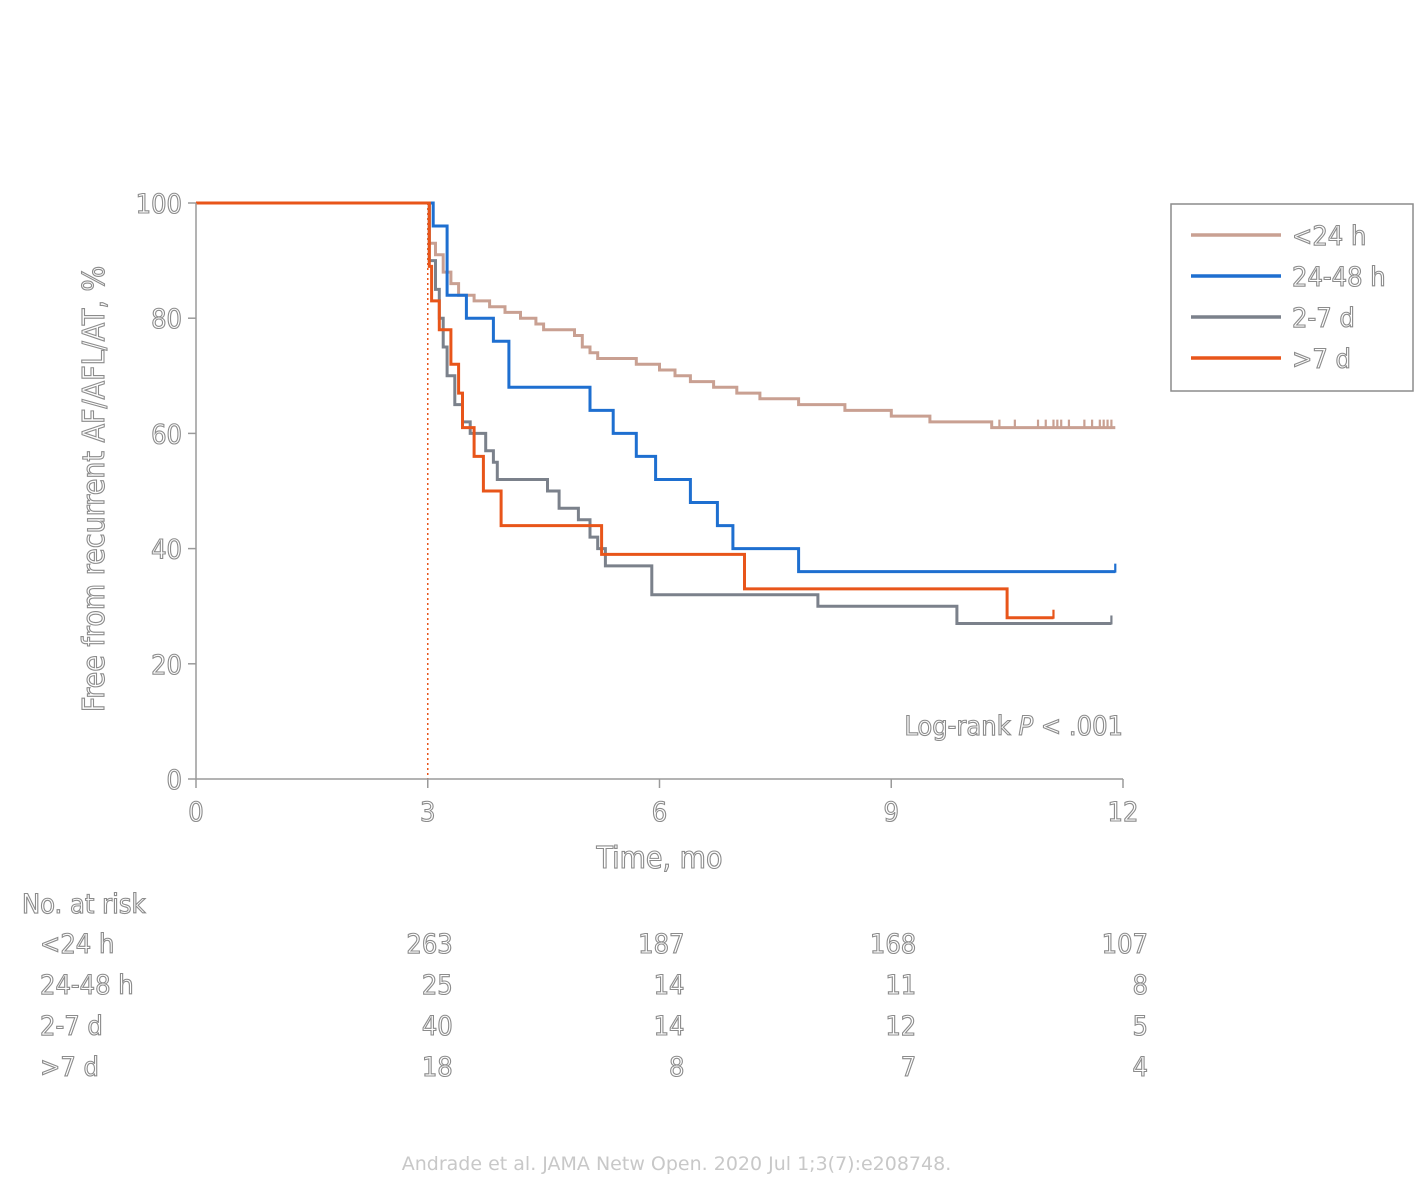  Describe the element at coordinates (1125, 944) in the screenshot. I see `risk-count: 107` at that location.